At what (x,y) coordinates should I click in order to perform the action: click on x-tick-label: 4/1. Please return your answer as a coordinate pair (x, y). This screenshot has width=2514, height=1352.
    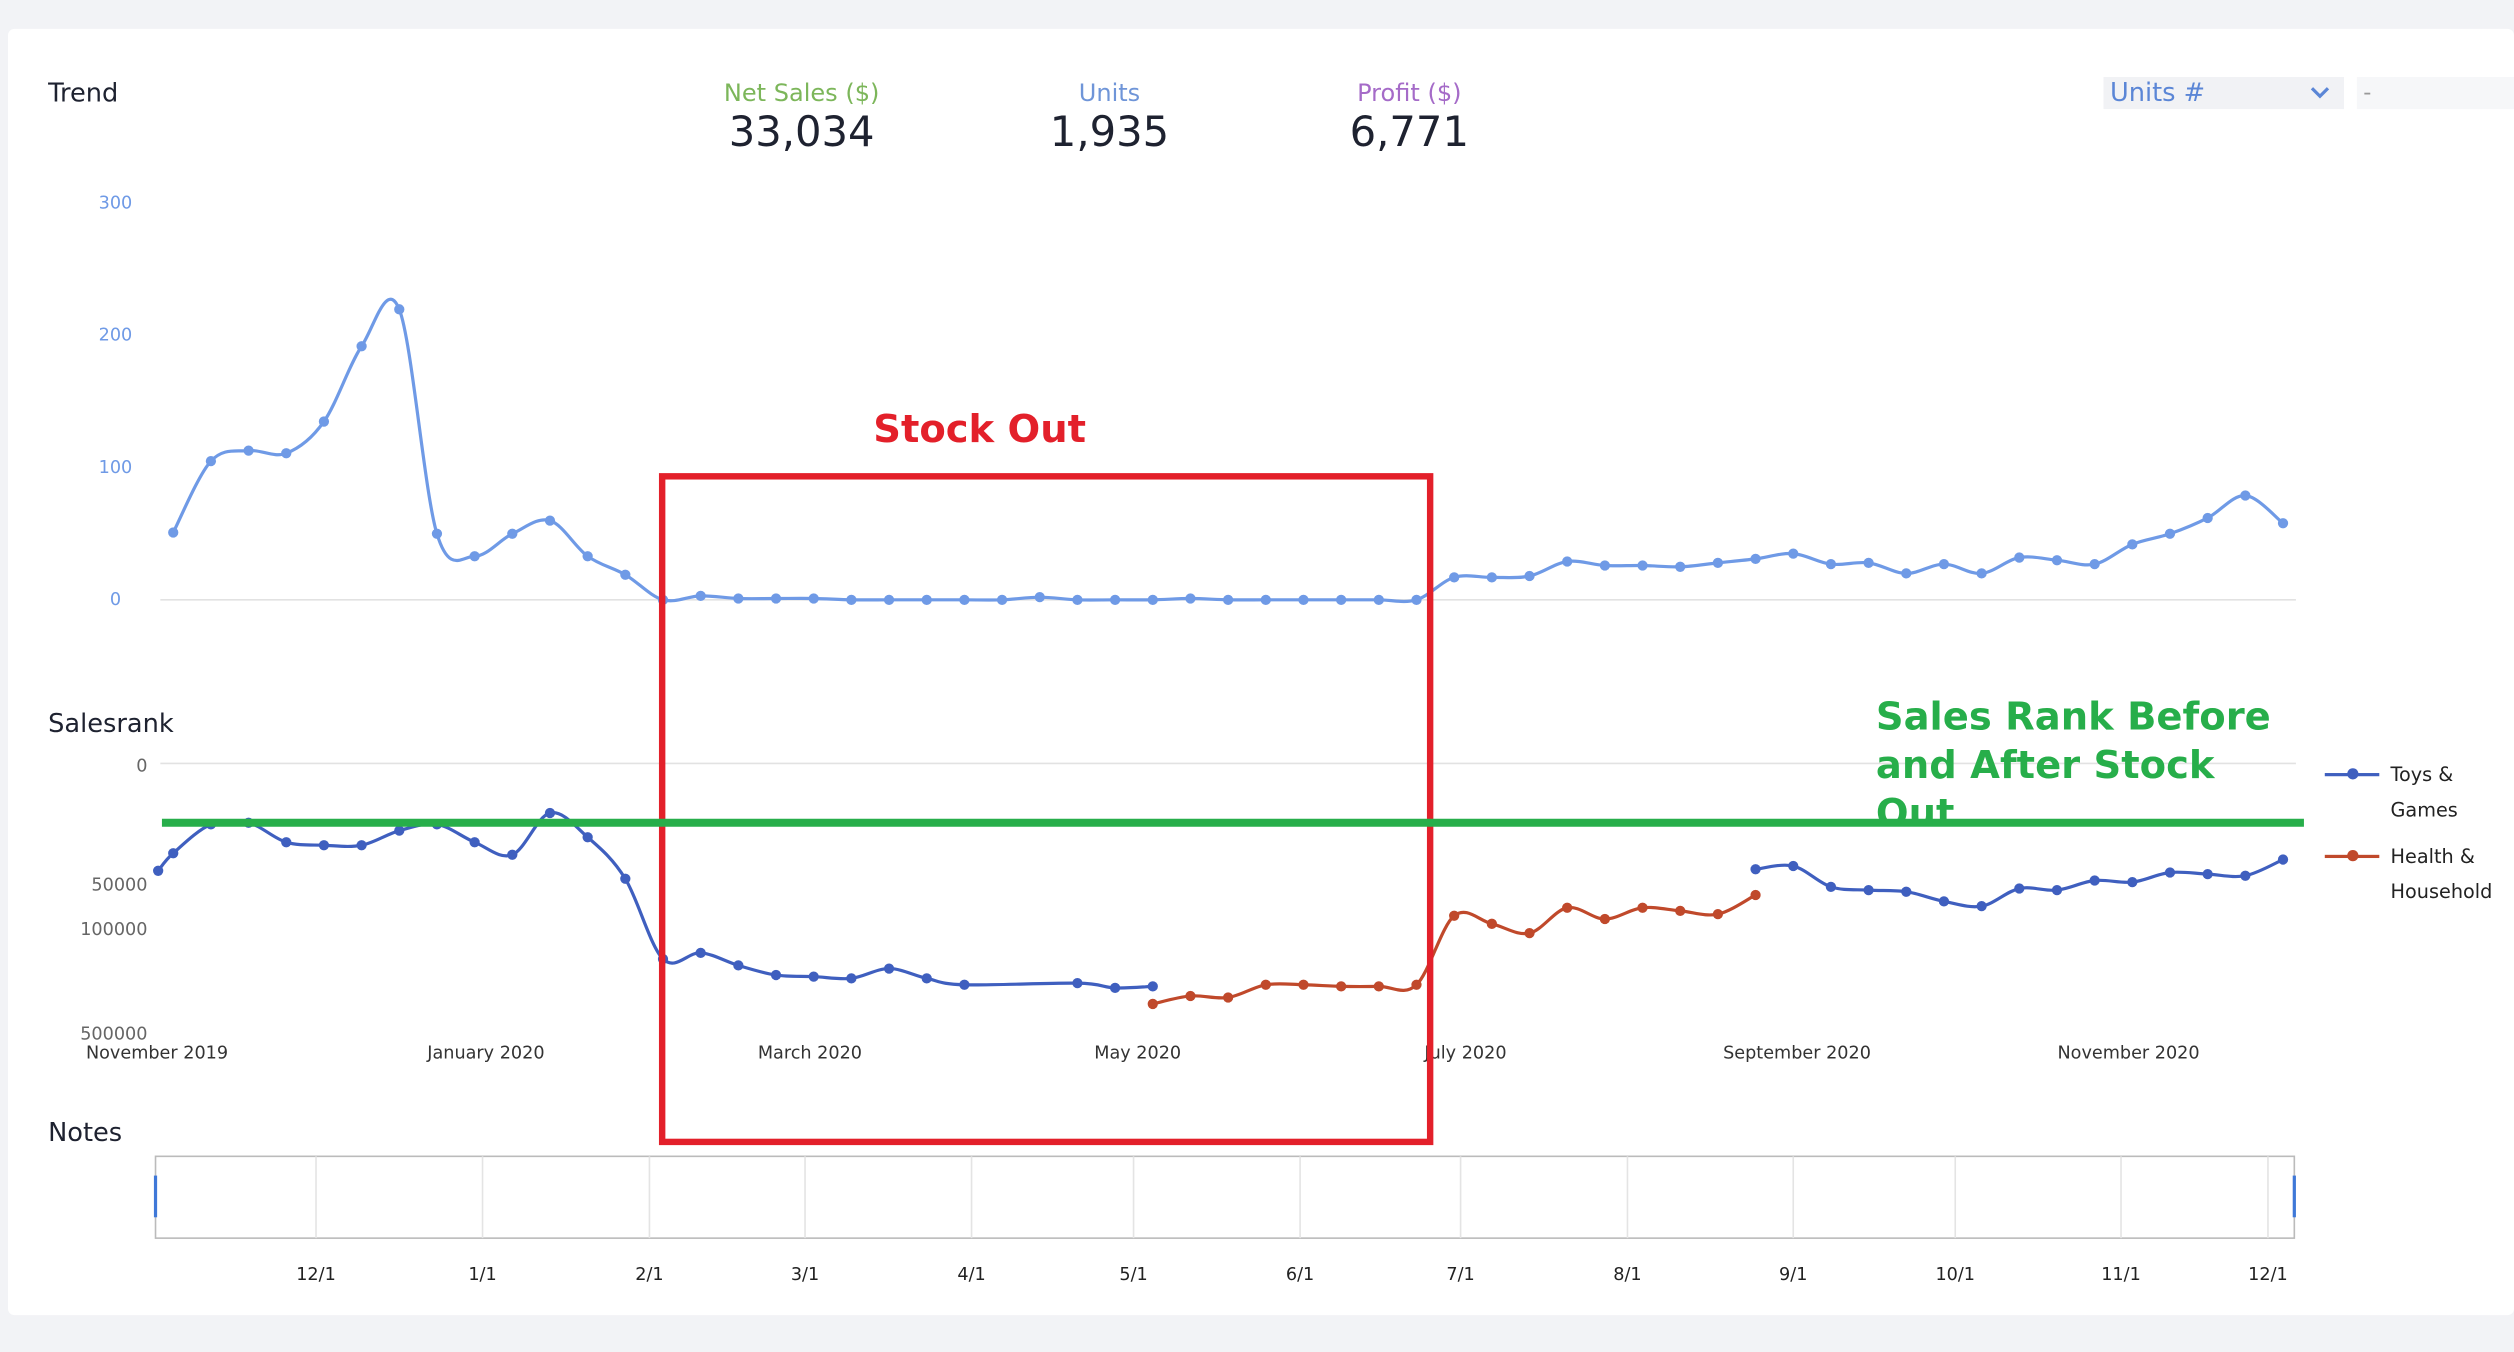
    Looking at the image, I should click on (971, 1275).